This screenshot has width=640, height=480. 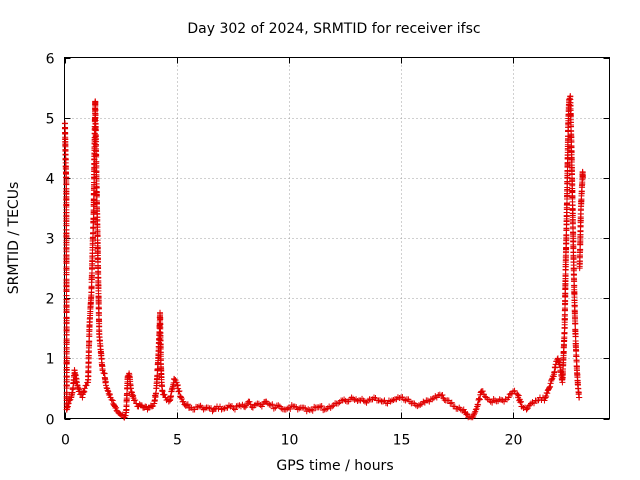 What do you see at coordinates (290, 441) in the screenshot?
I see `x-tick-label-2: 10` at bounding box center [290, 441].